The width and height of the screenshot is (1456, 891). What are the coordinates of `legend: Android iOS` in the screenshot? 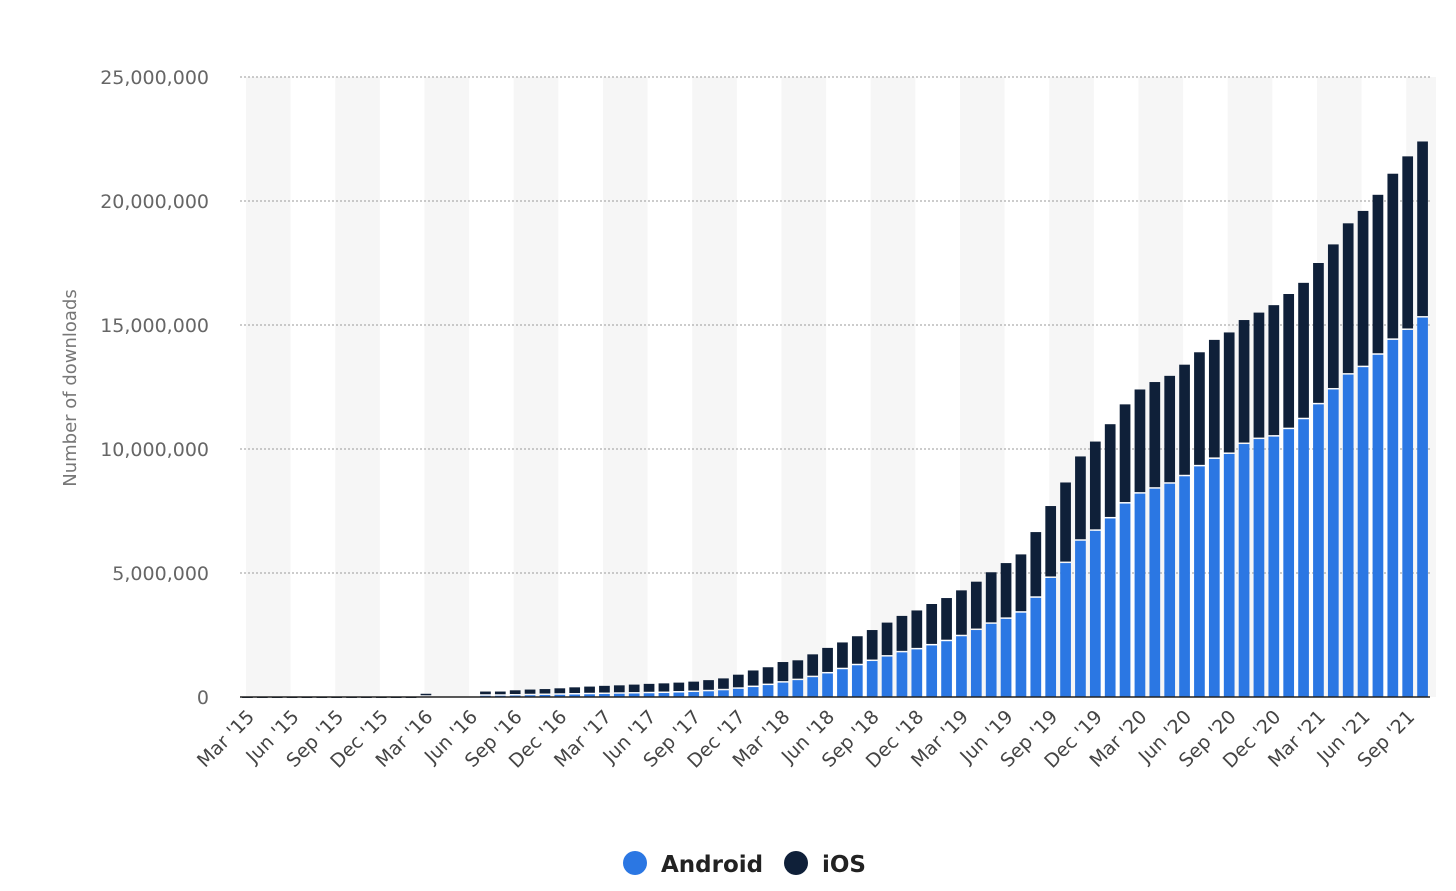 It's located at (744, 864).